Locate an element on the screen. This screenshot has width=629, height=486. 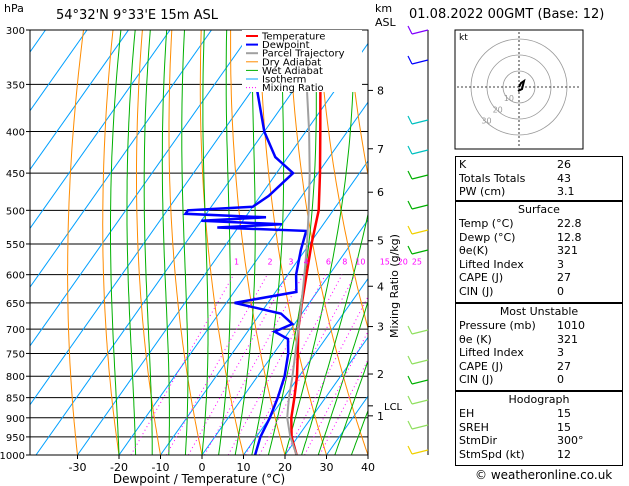
km-tick-label: 1 is located at coordinates (380, 416).